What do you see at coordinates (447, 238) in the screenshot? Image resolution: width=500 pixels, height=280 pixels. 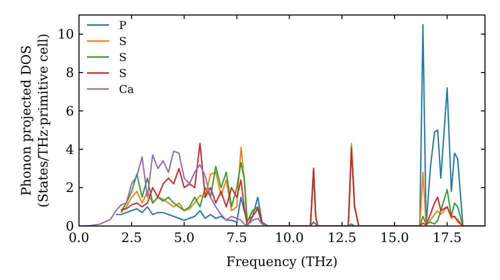 I see `x-tick-label: 17.5` at bounding box center [447, 238].